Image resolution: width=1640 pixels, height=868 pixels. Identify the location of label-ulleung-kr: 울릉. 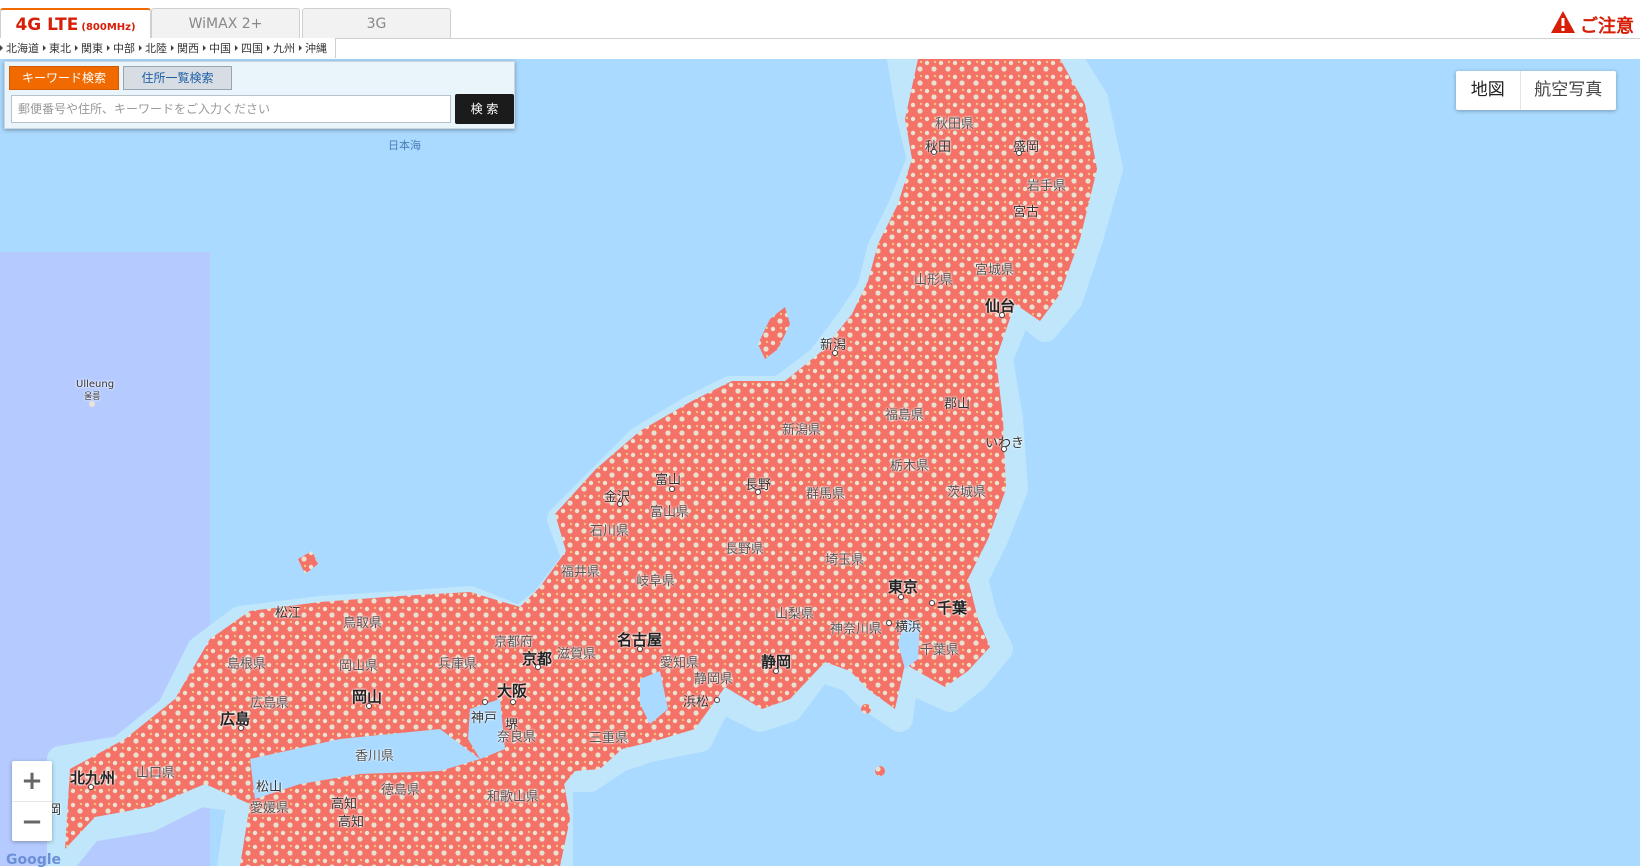
(92, 397).